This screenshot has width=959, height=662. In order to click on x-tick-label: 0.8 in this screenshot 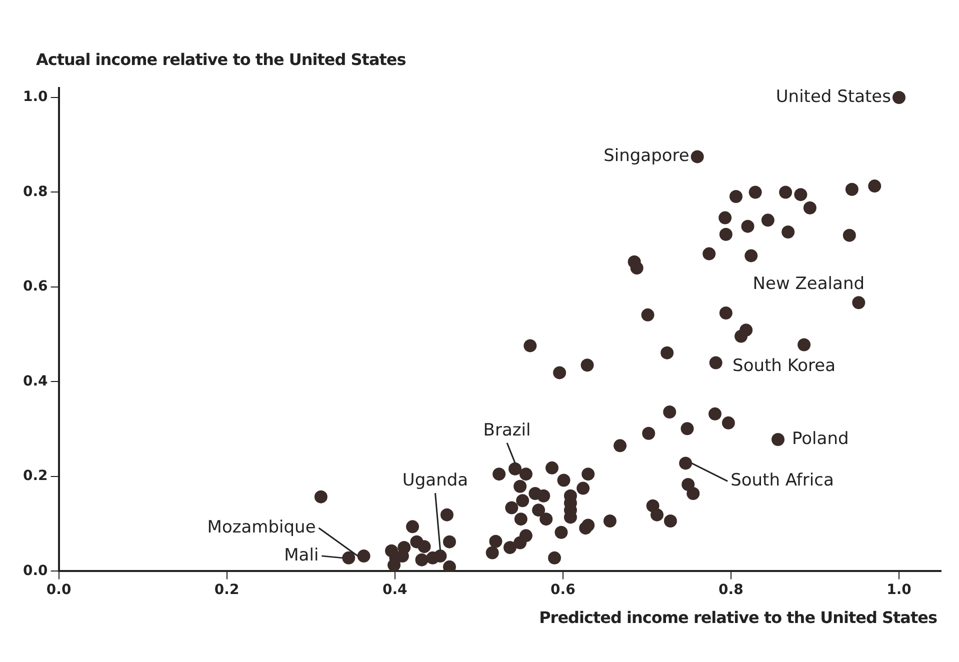, I will do `click(731, 590)`.